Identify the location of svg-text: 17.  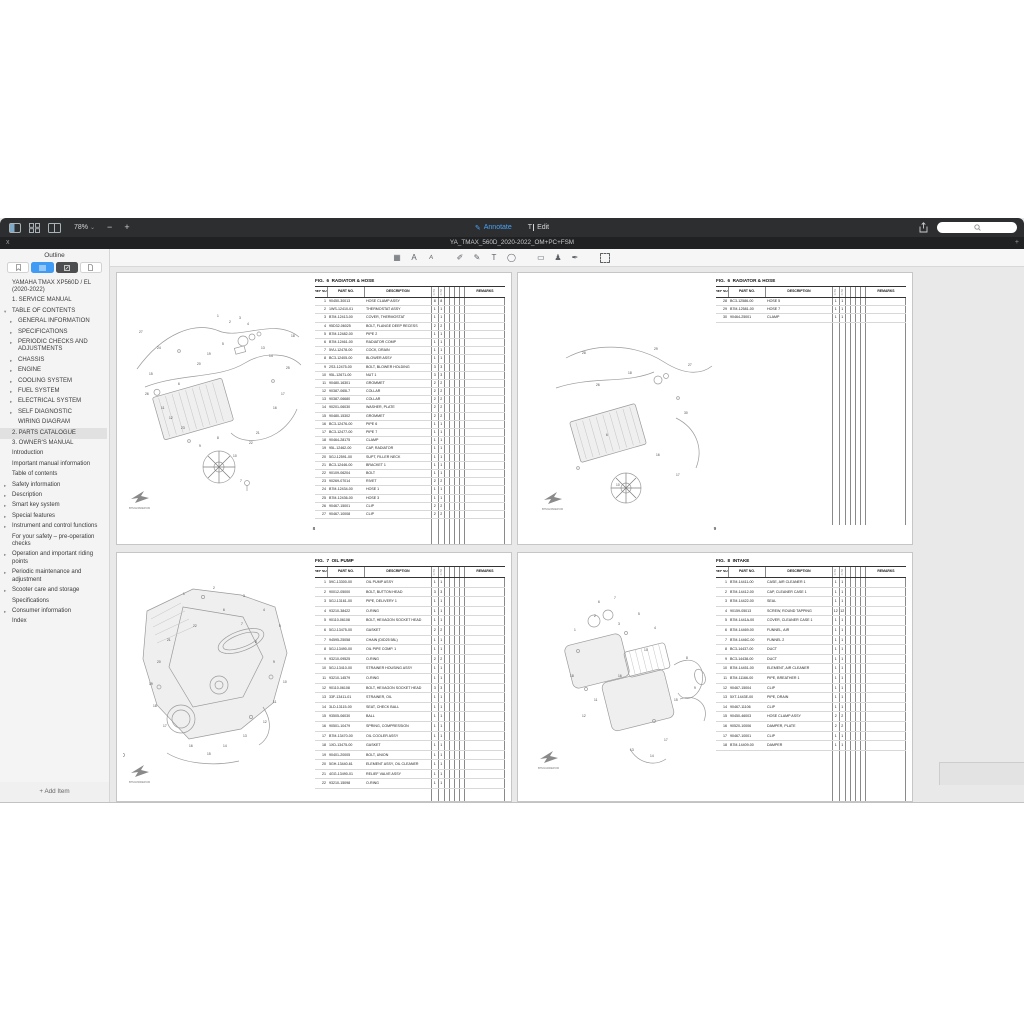
(283, 394).